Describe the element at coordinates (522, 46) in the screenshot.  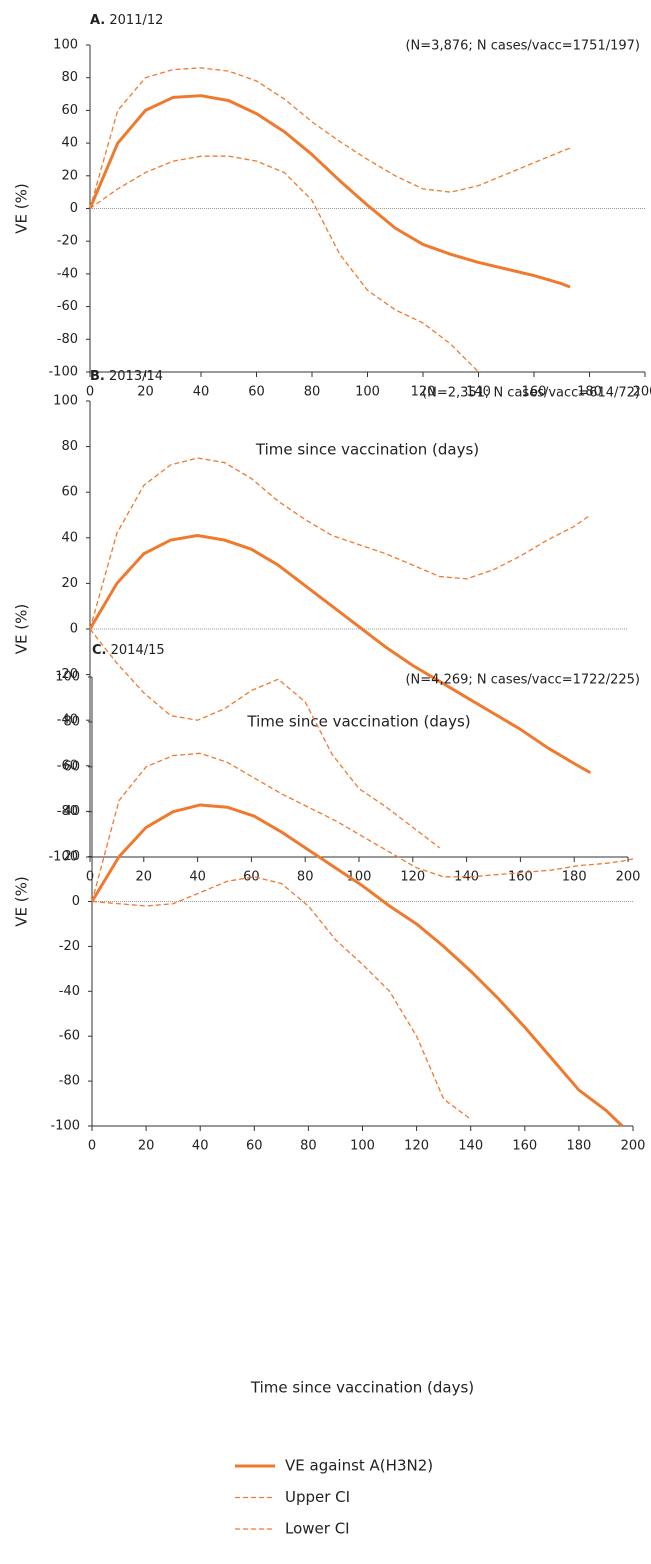
I see `annotation: (N=3,876; N cases/vacc=1751/197)` at that location.